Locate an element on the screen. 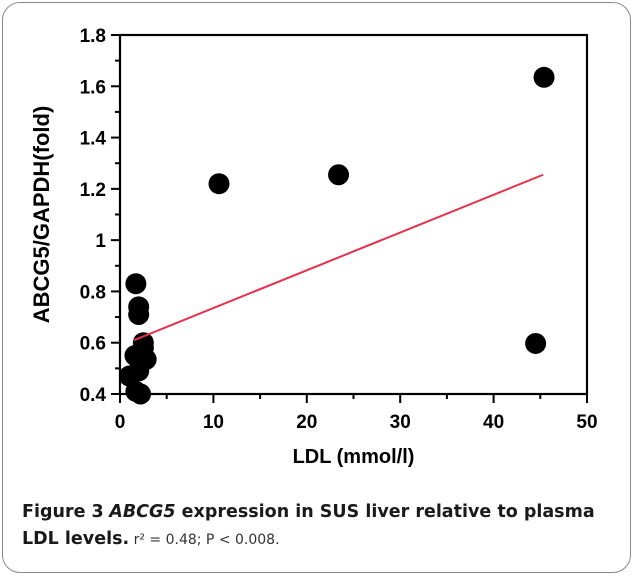 This screenshot has width=635, height=577. caption-gene: ABCG5 is located at coordinates (142, 512).